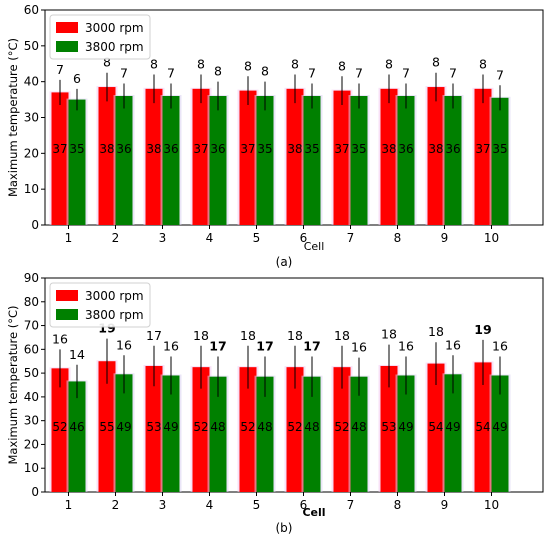 The image size is (550, 540). Describe the element at coordinates (31, 189) in the screenshot. I see `y-tick-label: 10` at that location.